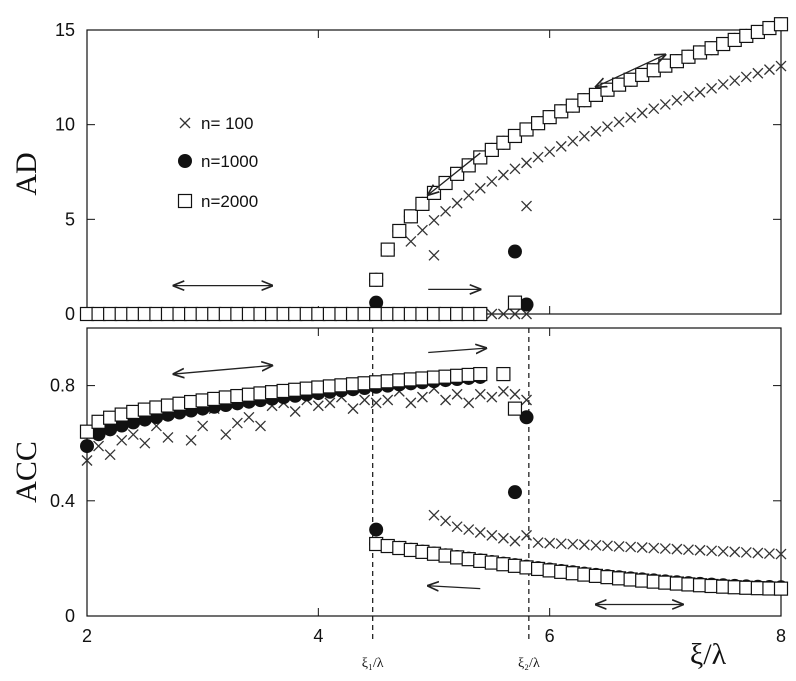 This screenshot has height=681, width=796. I want to click on legend-label-n100: n= 100, so click(227, 123).